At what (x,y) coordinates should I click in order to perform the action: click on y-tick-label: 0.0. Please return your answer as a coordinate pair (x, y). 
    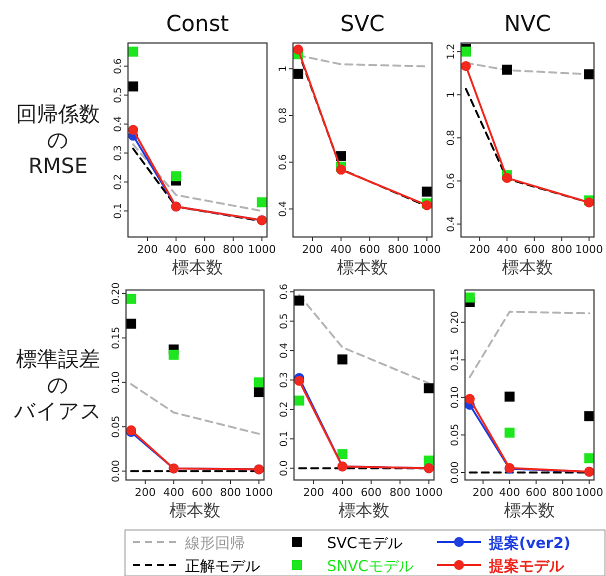
    Looking at the image, I should click on (284, 468).